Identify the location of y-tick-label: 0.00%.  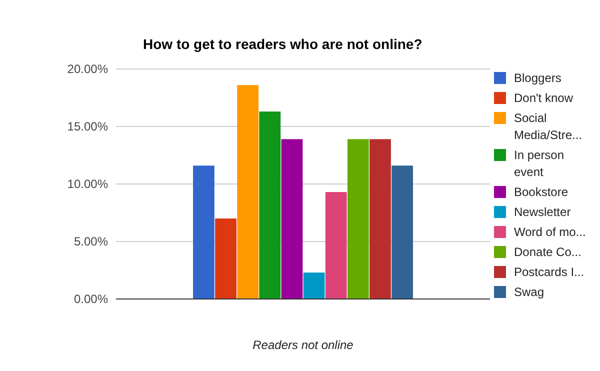
(91, 299).